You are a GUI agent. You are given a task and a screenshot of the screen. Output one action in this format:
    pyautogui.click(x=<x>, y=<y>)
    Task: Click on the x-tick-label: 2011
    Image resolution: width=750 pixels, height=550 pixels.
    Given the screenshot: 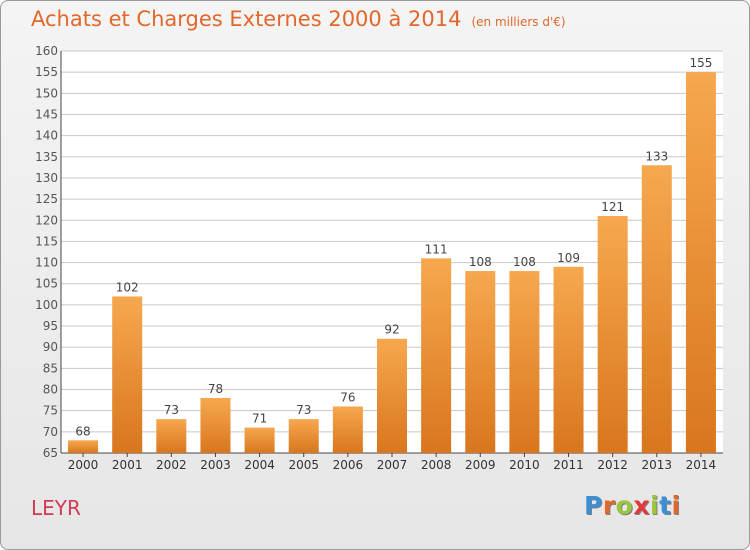 What is the action you would take?
    pyautogui.click(x=568, y=465)
    